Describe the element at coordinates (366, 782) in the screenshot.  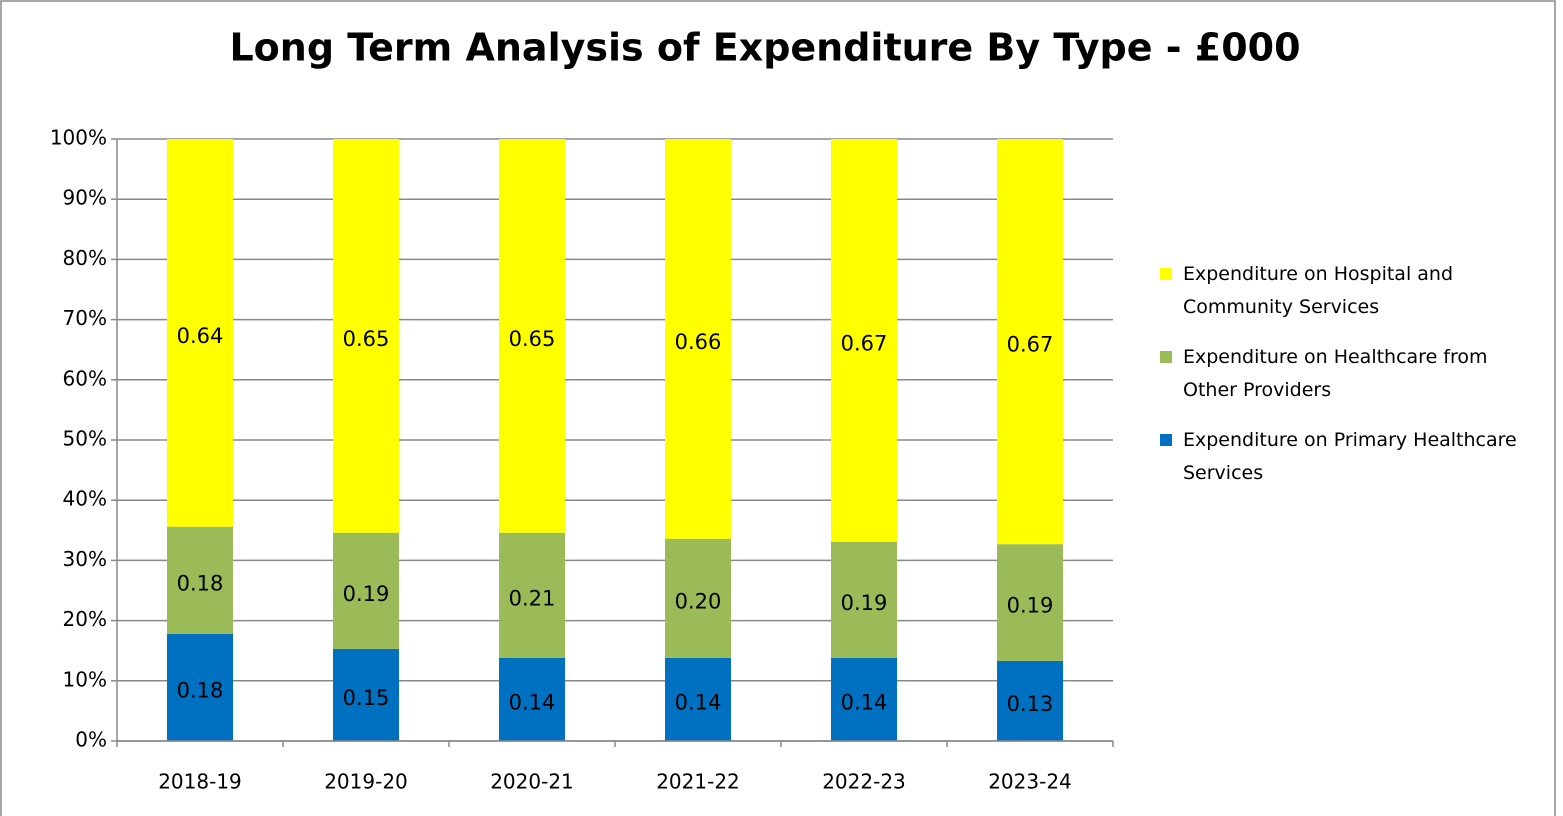
I see `x-tick-label: 2019-20` at that location.